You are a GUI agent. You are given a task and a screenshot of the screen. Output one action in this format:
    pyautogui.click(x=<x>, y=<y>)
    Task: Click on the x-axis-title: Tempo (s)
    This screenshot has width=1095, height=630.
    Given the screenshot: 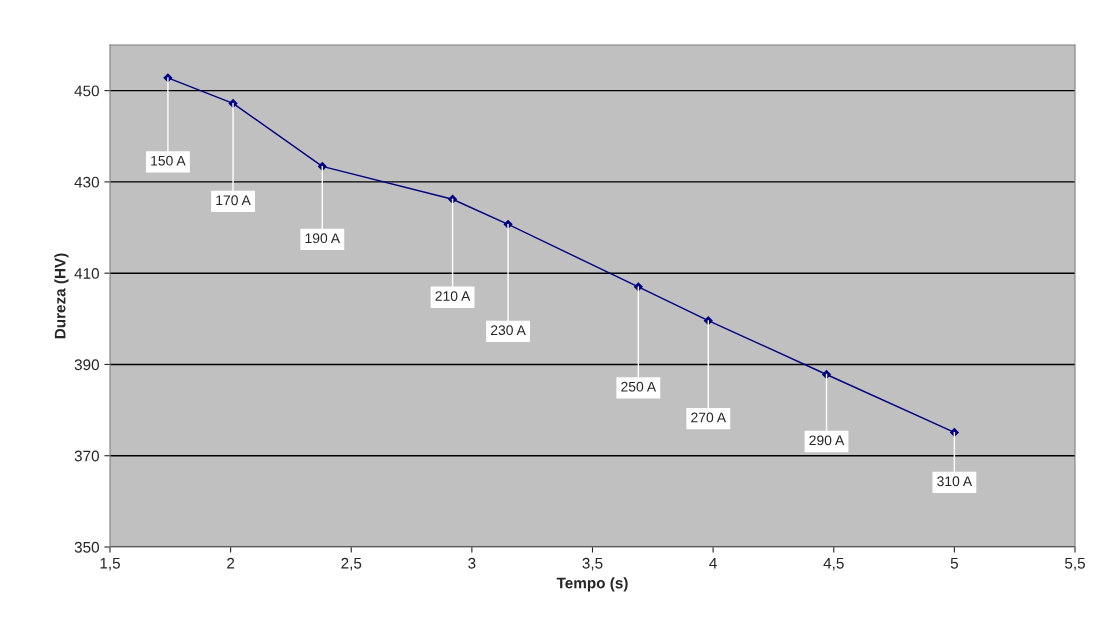 What is the action you would take?
    pyautogui.click(x=592, y=584)
    